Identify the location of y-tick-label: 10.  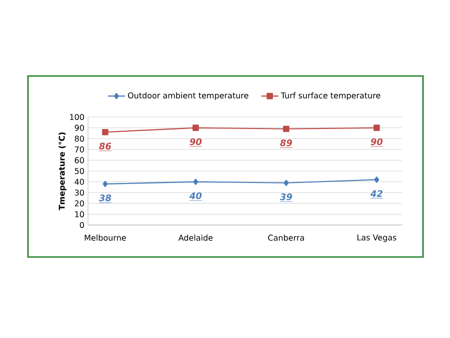
(79, 214).